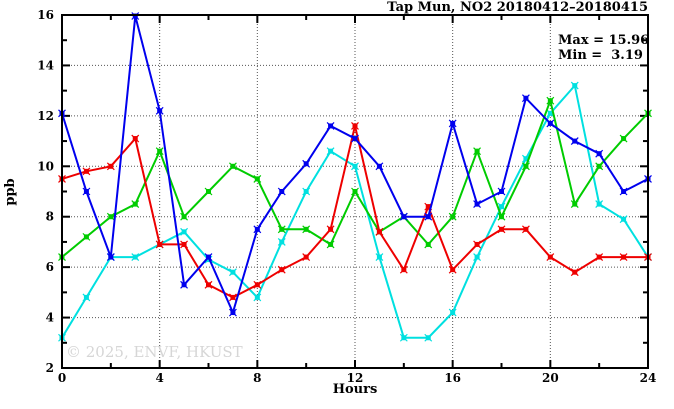 The image size is (674, 409). I want to click on y-tick-label: 10, so click(45, 166).